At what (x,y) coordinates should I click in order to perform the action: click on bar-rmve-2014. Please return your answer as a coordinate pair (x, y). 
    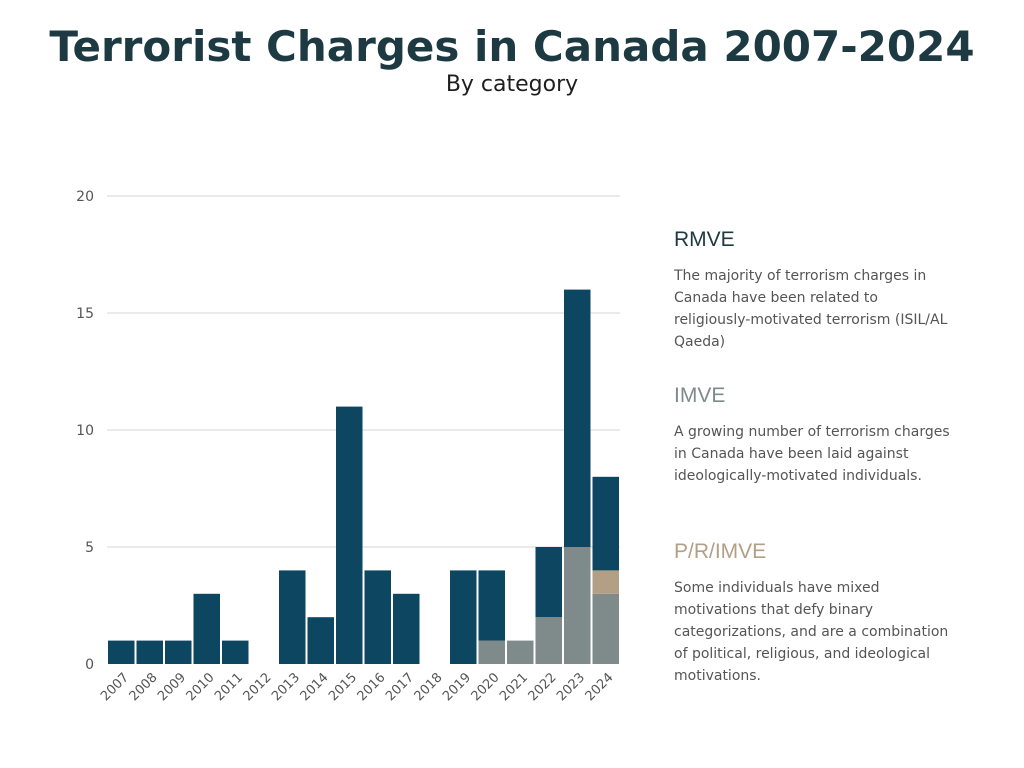
    Looking at the image, I should click on (320, 640).